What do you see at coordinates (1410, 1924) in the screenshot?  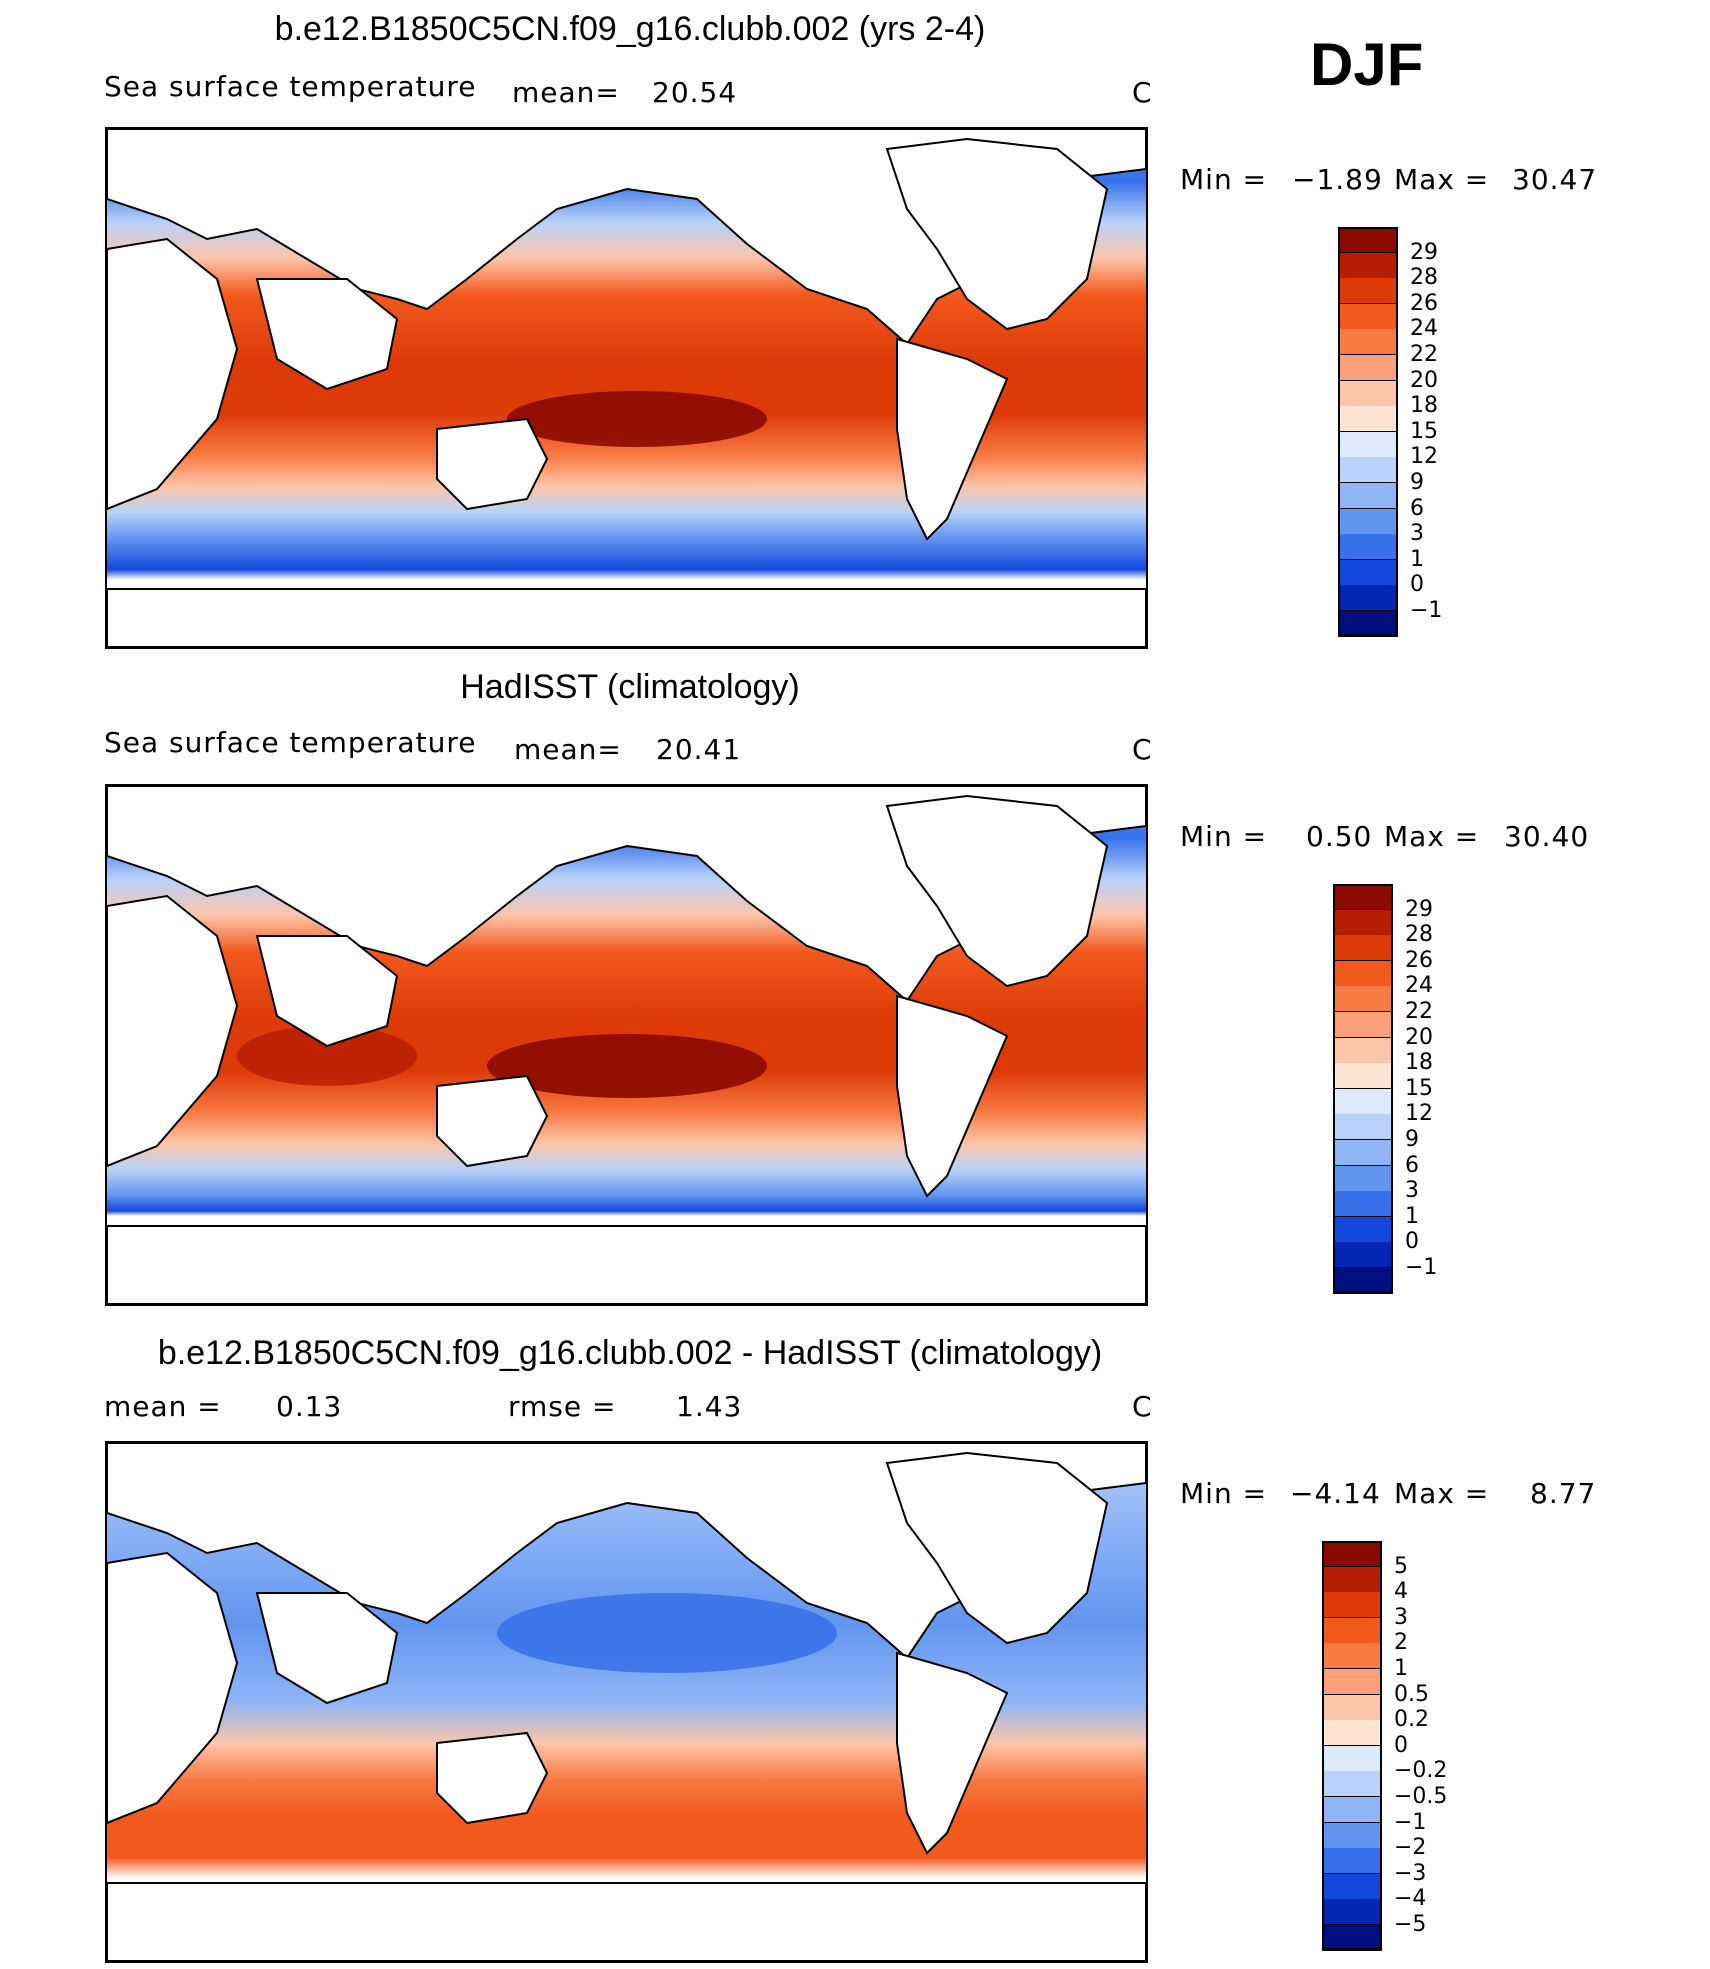 I see `colorbar-tick-label: −5` at bounding box center [1410, 1924].